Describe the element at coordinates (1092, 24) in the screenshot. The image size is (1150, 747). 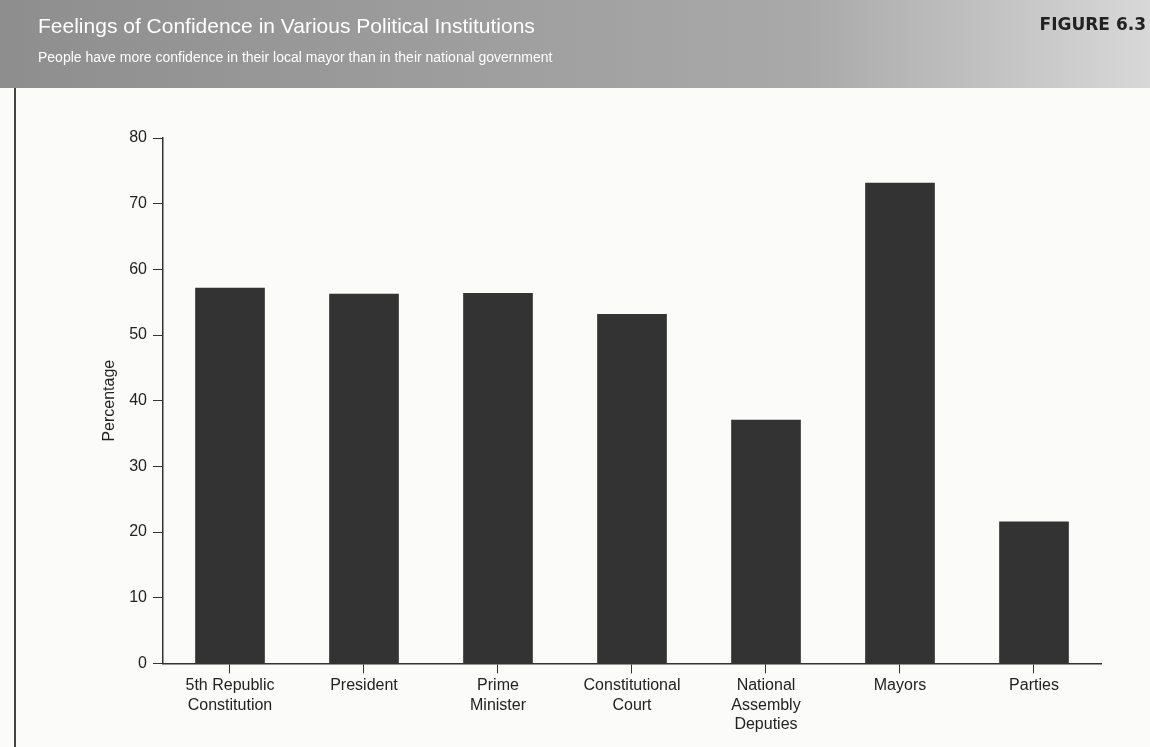
I see `caption: FIGURE 6.3` at that location.